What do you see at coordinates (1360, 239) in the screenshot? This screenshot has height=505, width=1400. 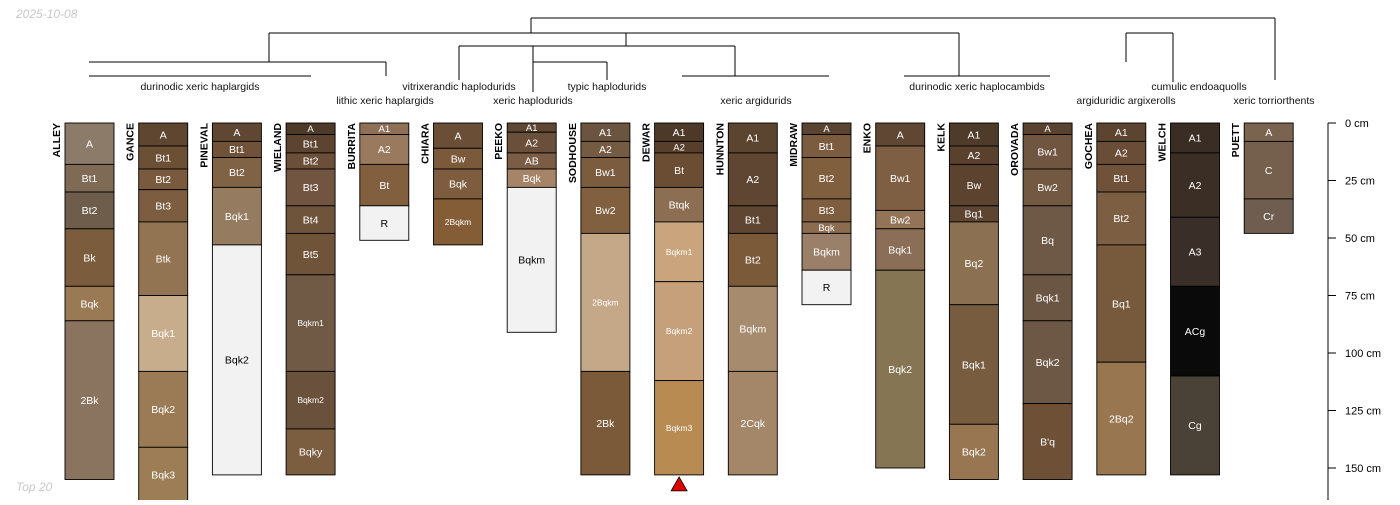 I see `axis-tick-label: 50 cm` at bounding box center [1360, 239].